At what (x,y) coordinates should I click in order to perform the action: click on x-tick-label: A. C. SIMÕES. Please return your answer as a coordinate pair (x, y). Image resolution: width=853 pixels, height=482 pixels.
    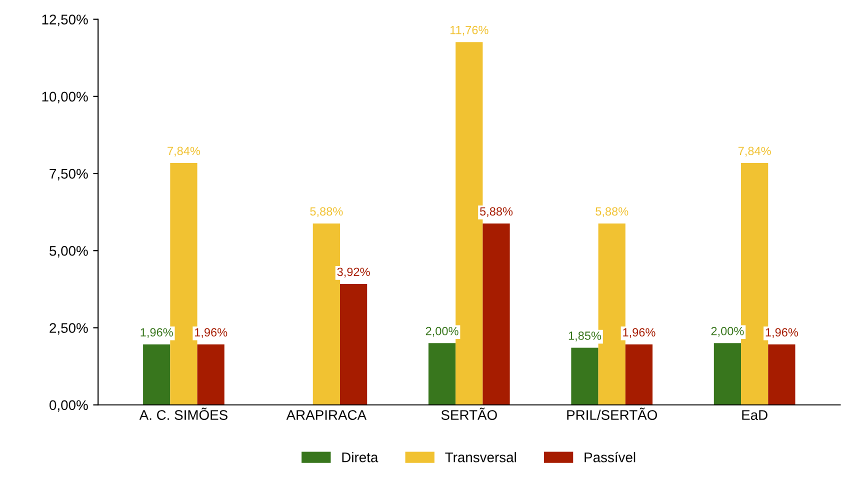
    Looking at the image, I should click on (183, 414).